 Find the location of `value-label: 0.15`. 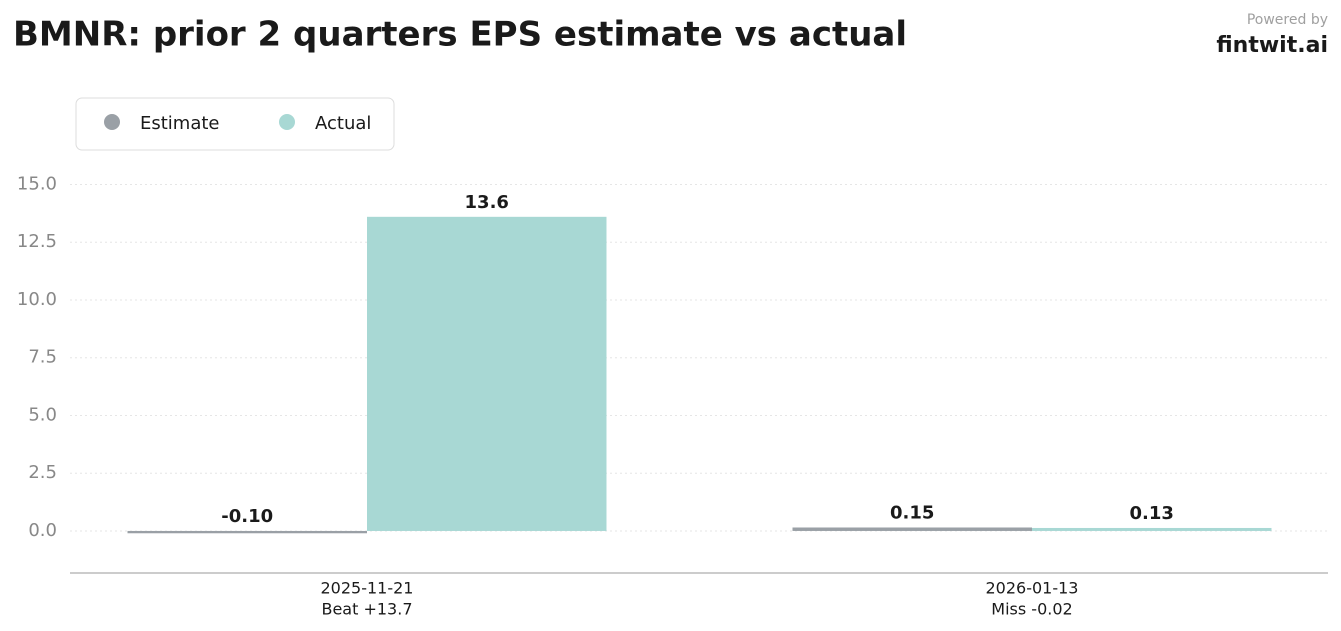

value-label: 0.15 is located at coordinates (912, 512).